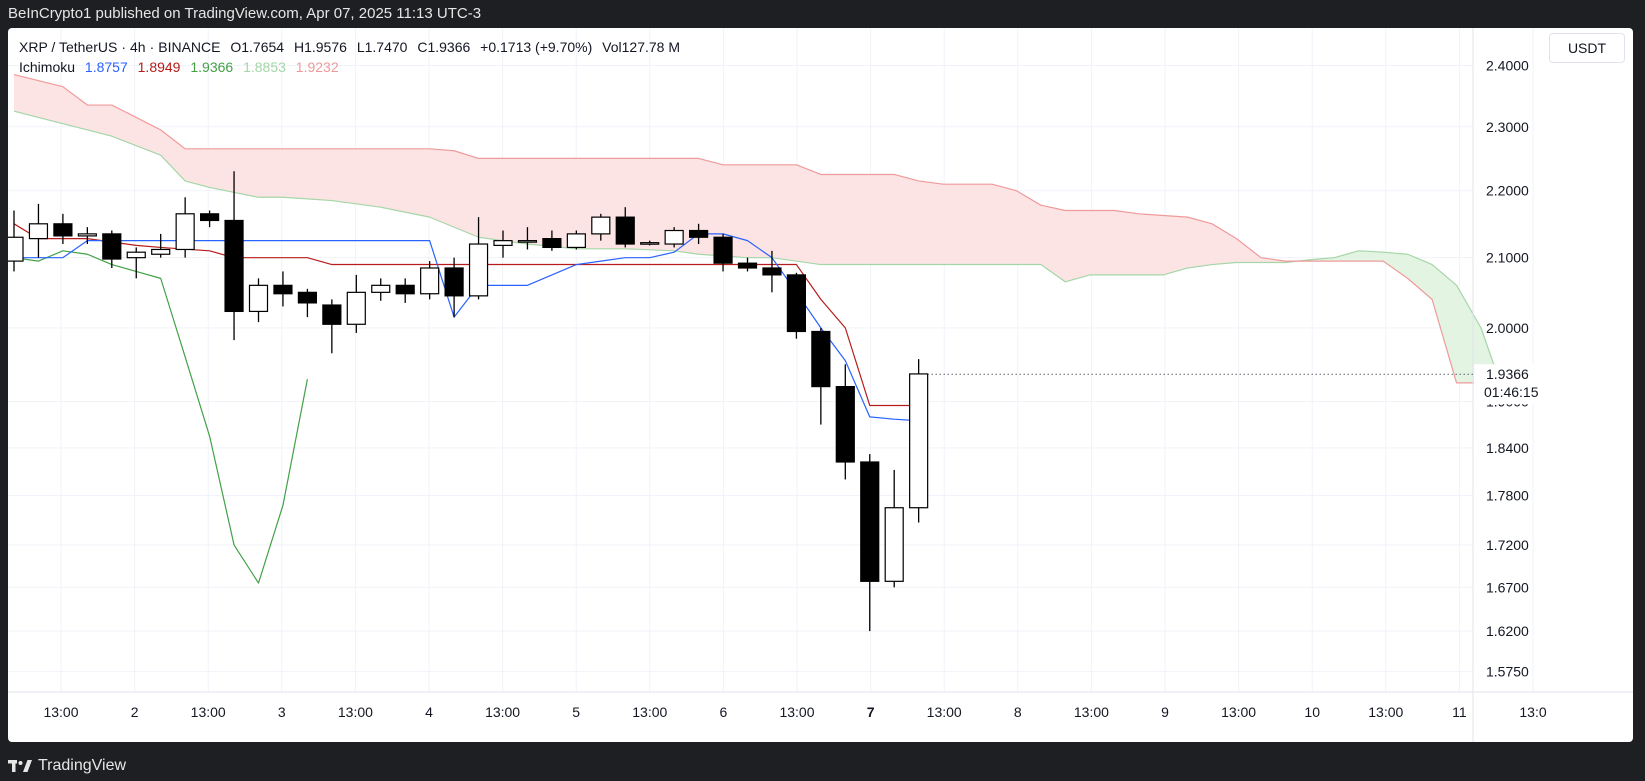  What do you see at coordinates (1511, 392) in the screenshot?
I see `bar-countdown-label: 01:46:15` at bounding box center [1511, 392].